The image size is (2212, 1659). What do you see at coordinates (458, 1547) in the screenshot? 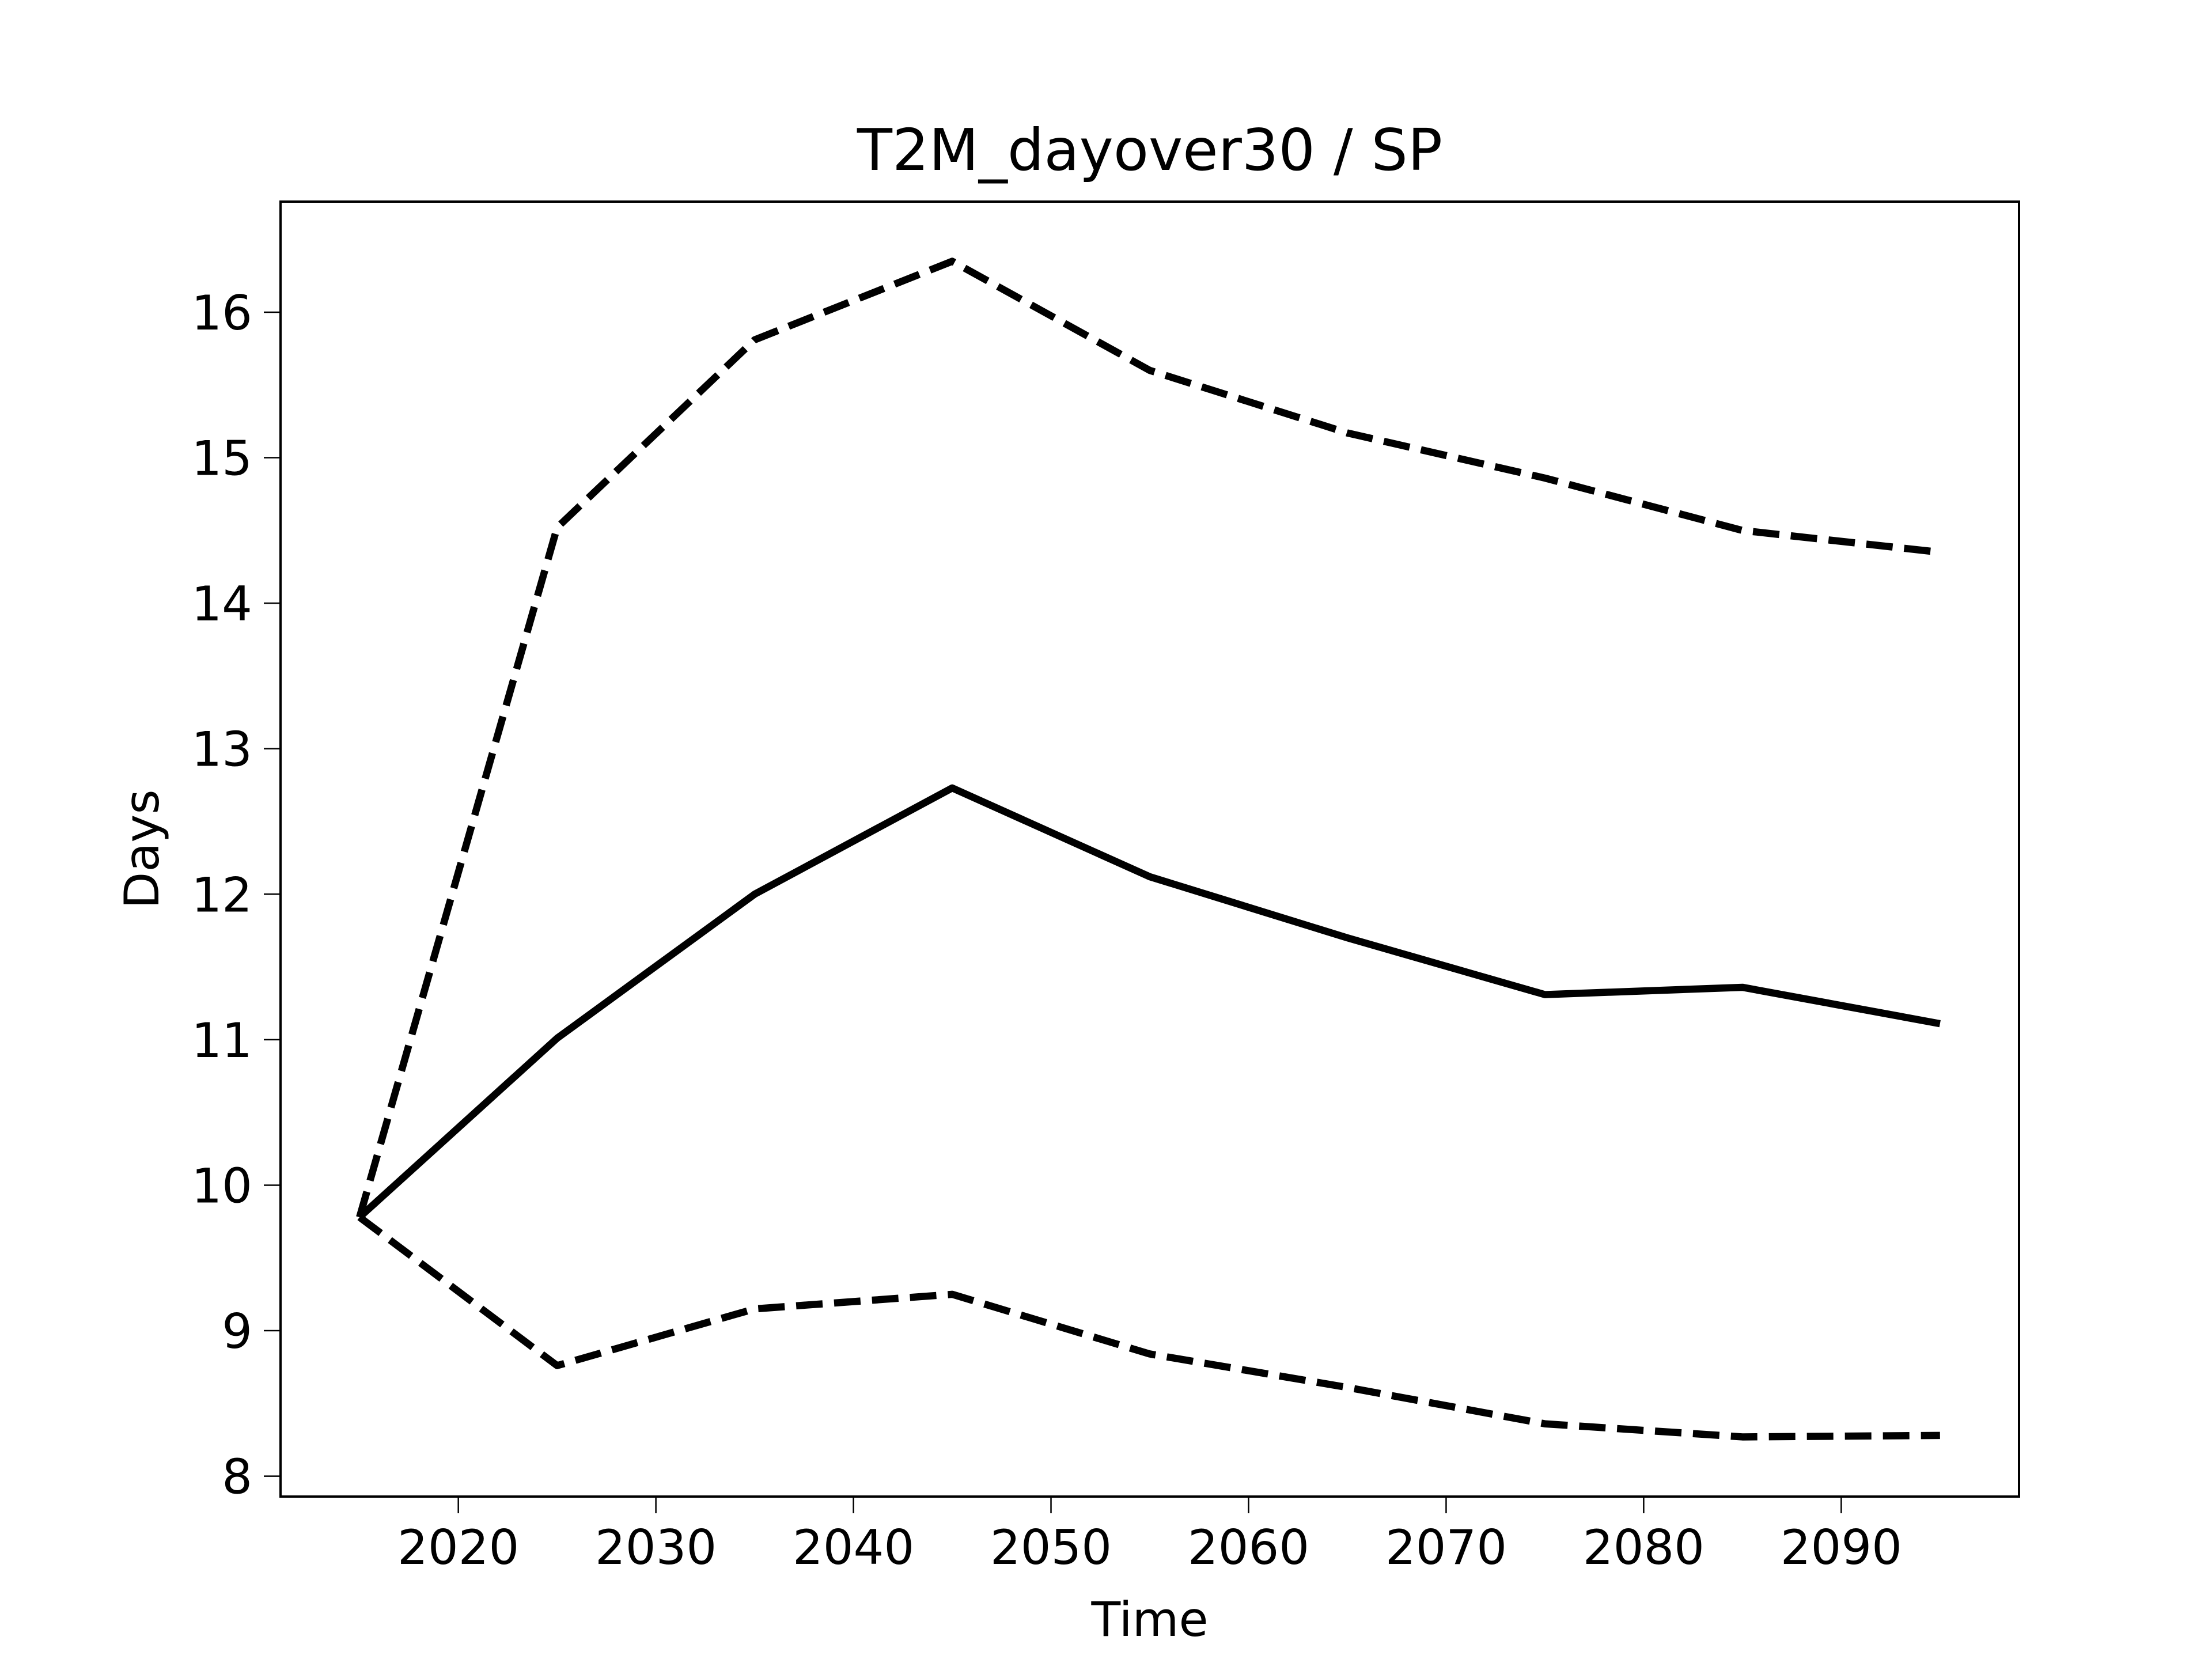
I see `x-tick-label: 2020` at bounding box center [458, 1547].